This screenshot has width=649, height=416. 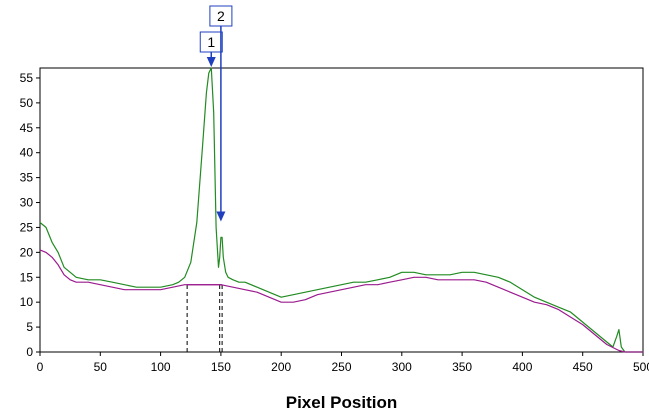 I want to click on x-tick-label: 300, so click(x=402, y=367).